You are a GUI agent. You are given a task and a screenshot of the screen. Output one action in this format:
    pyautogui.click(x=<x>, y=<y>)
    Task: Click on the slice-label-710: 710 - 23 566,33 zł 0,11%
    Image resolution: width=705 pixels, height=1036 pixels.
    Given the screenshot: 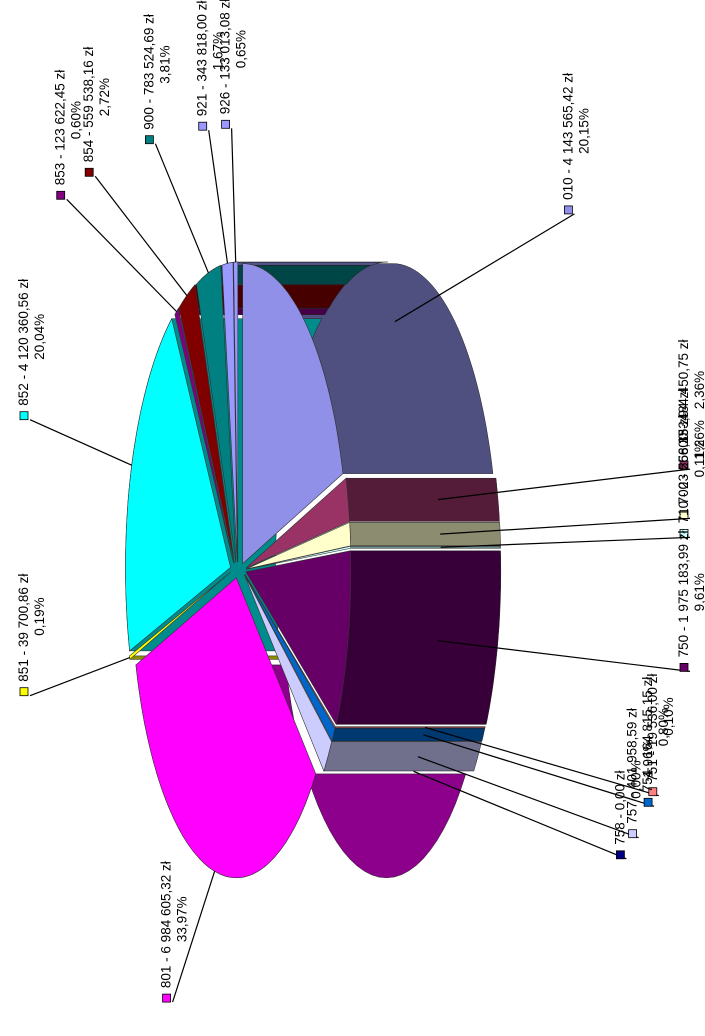 What is the action you would take?
    pyautogui.click(x=690, y=476)
    